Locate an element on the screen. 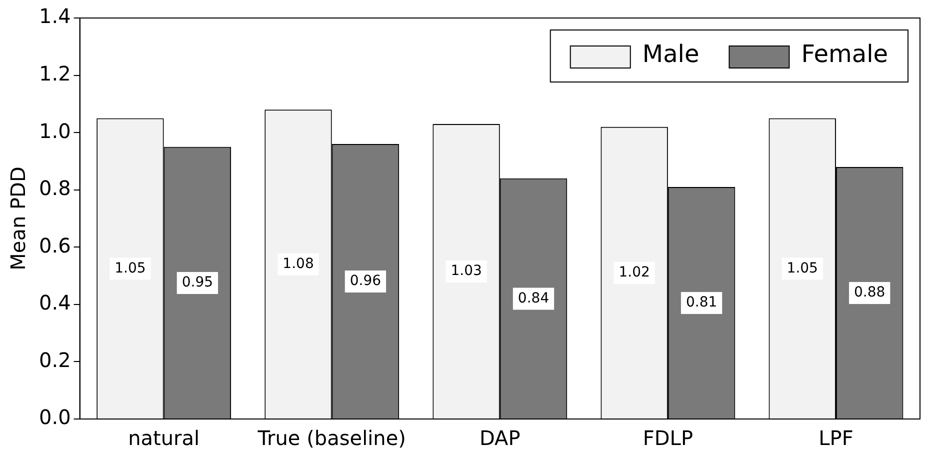 Image resolution: width=930 pixels, height=459 pixels. data-label: 0.95 is located at coordinates (198, 282).